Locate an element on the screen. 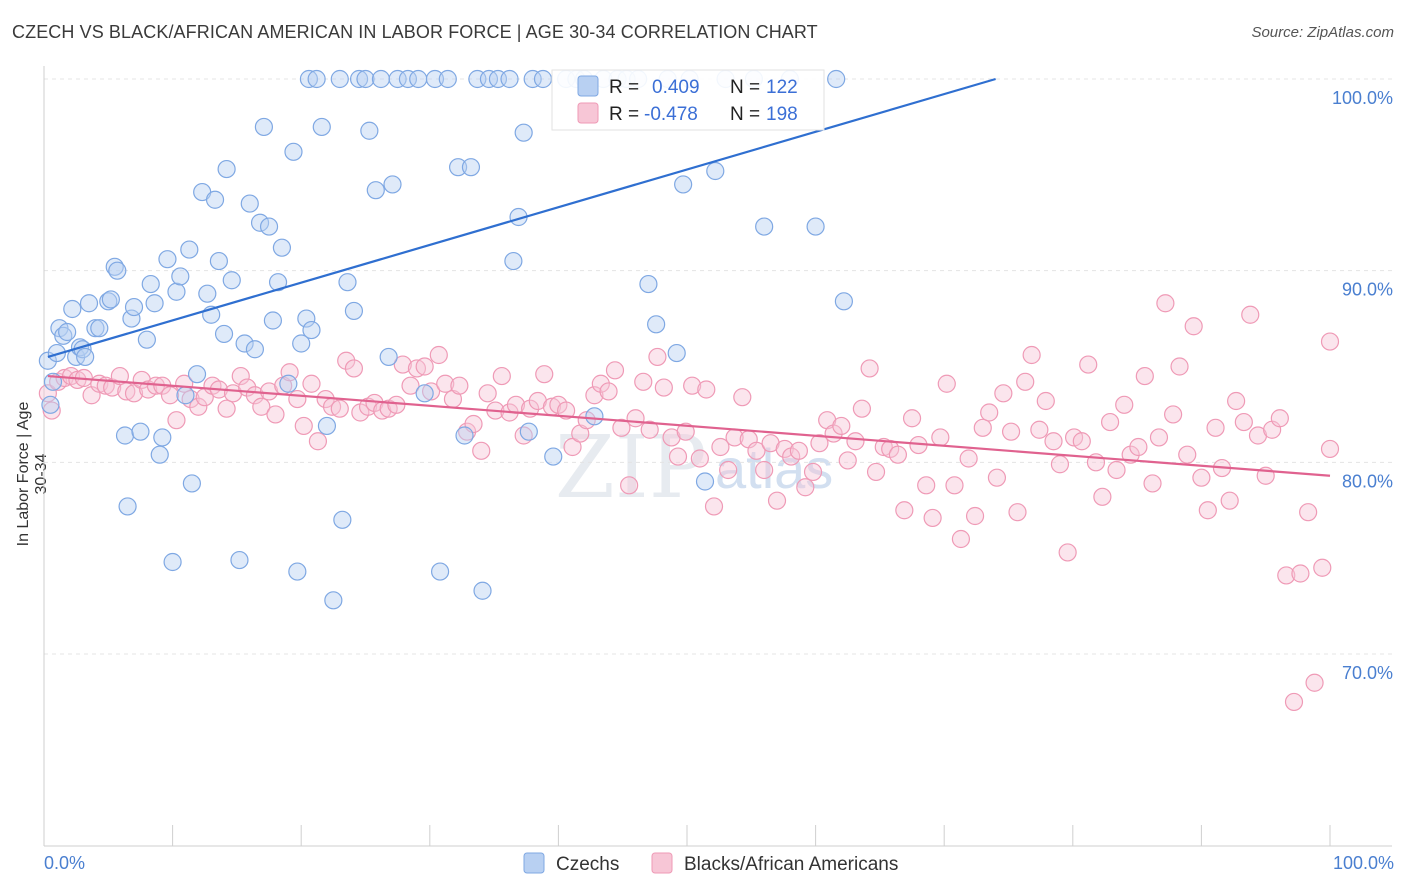  legend-r-label-blacks: R = is located at coordinates (624, 114).